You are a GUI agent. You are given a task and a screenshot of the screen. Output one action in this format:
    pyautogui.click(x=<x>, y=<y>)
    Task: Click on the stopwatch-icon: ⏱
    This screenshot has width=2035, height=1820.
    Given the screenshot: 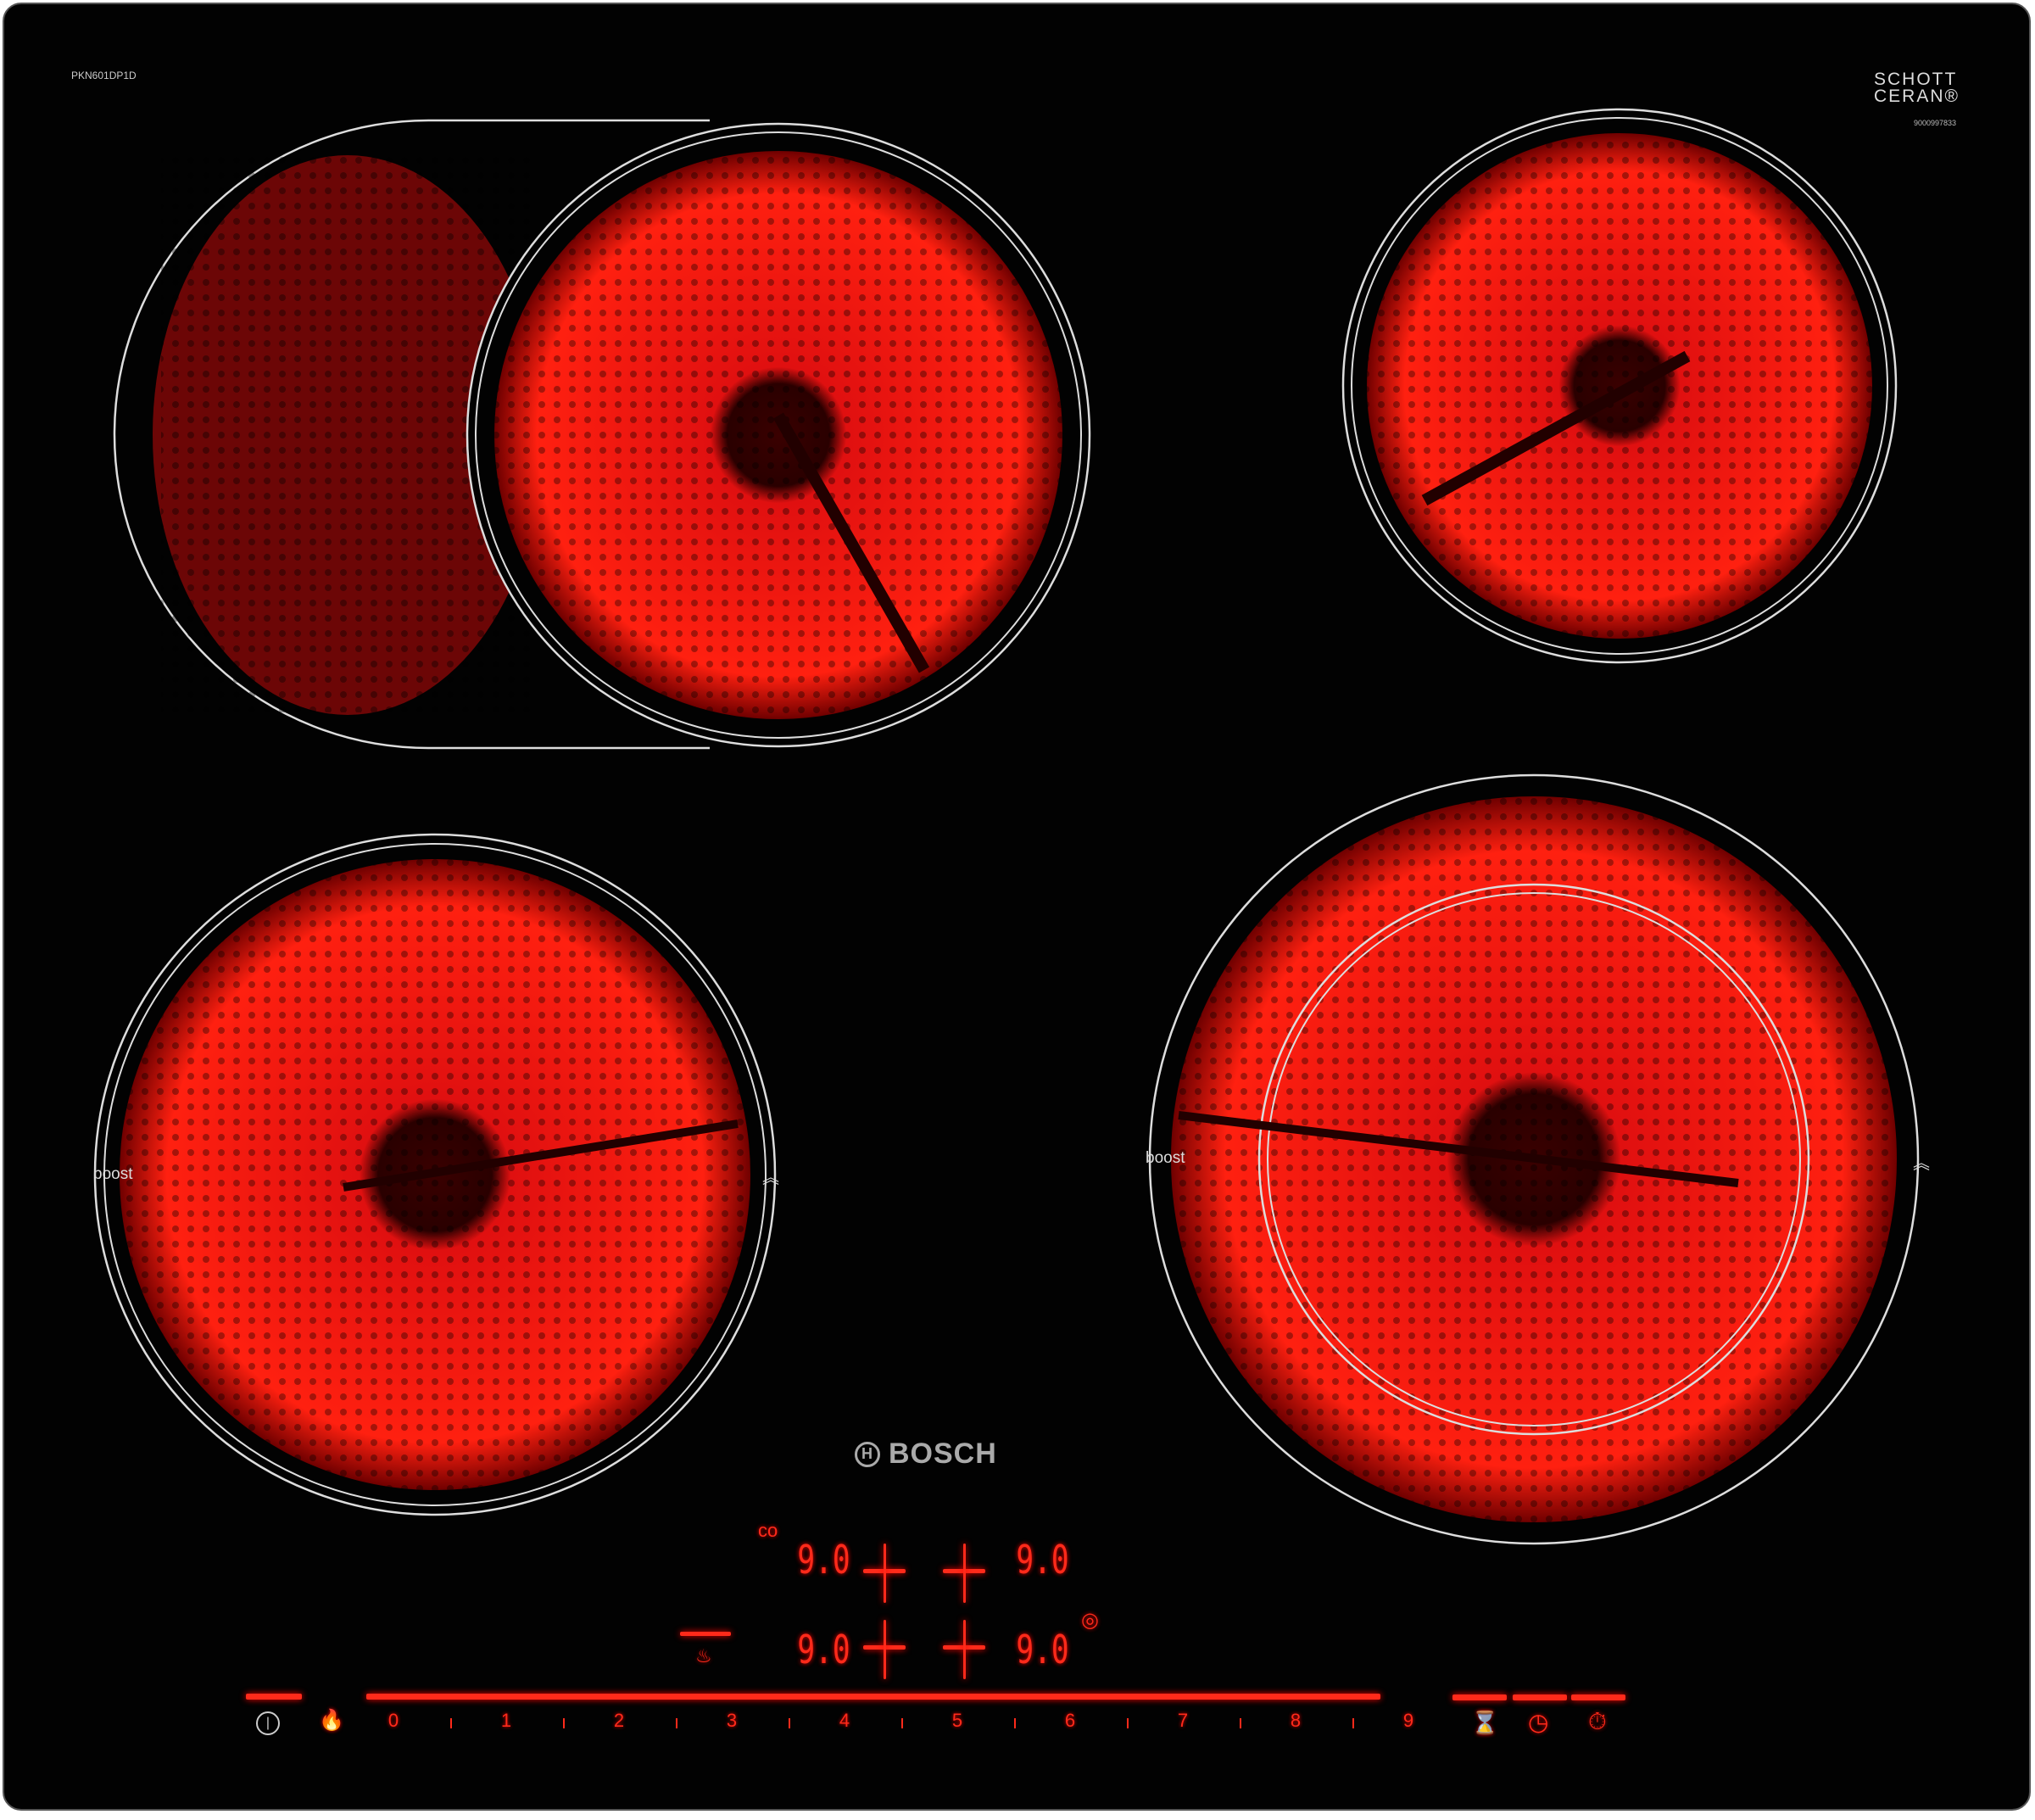 What is the action you would take?
    pyautogui.click(x=1597, y=1721)
    